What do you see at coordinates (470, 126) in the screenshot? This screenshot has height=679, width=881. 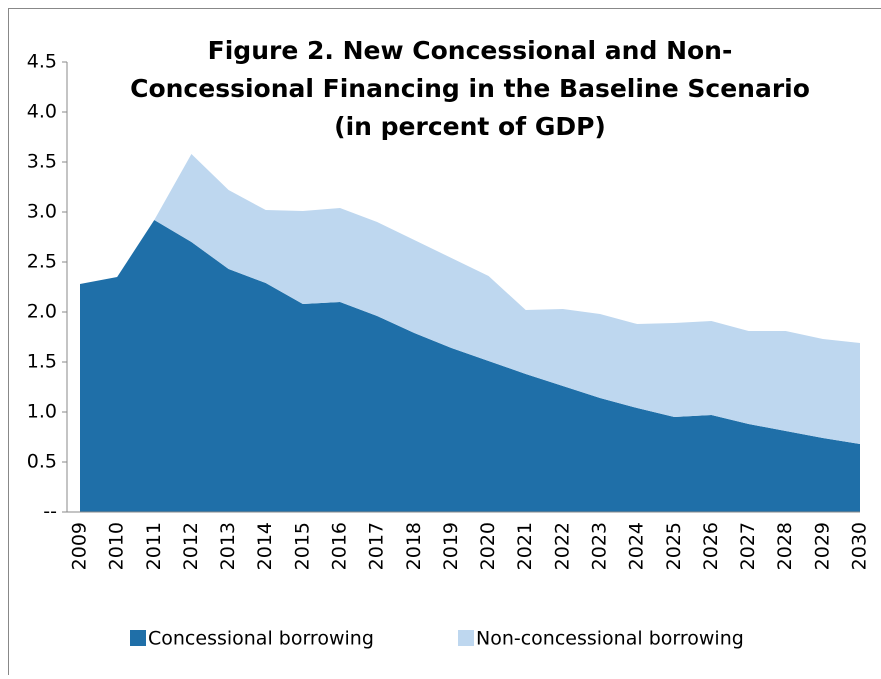 I see `chart-title: (in percent of GDP)` at bounding box center [470, 126].